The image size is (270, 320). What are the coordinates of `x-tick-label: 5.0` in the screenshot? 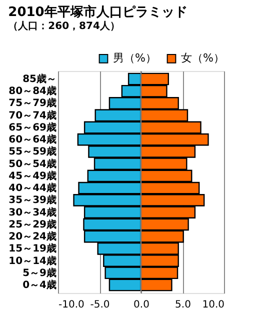 It's located at (183, 305).